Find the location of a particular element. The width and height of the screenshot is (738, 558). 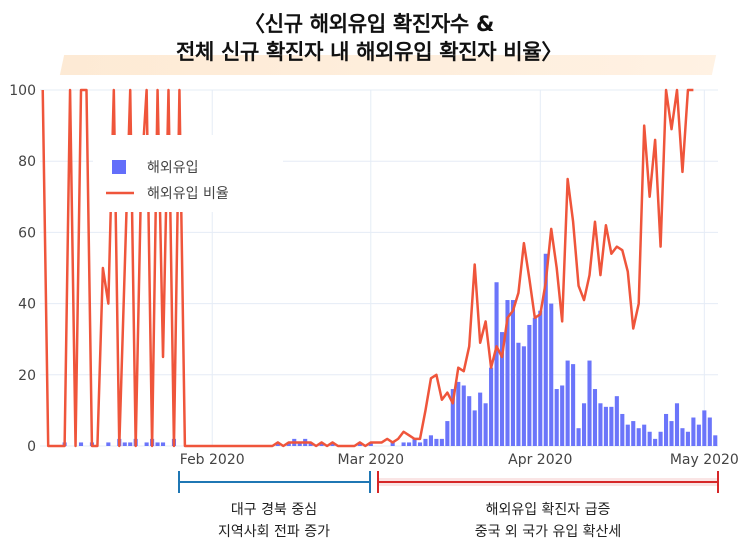

legend-label-line: 해외유입 비율 is located at coordinates (188, 194).